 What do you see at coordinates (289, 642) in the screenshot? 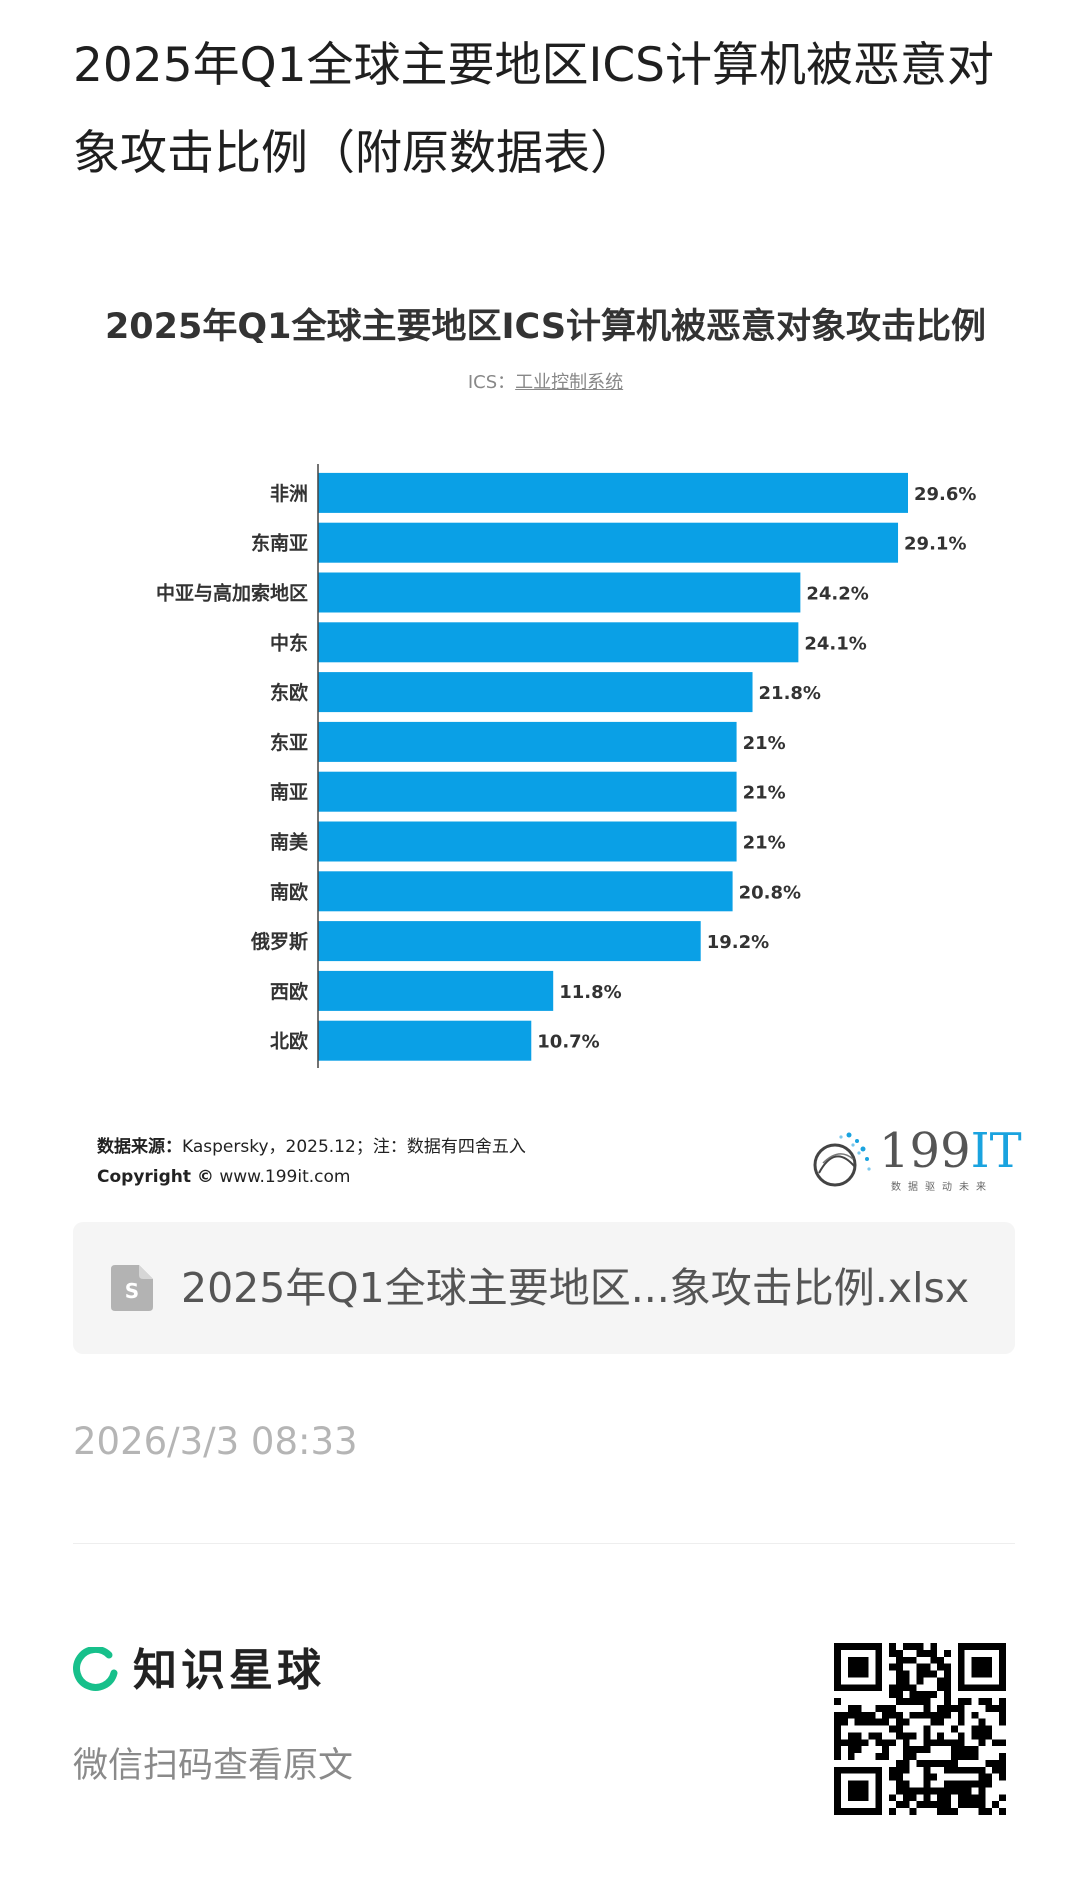
I see `category-label: 中东` at bounding box center [289, 642].